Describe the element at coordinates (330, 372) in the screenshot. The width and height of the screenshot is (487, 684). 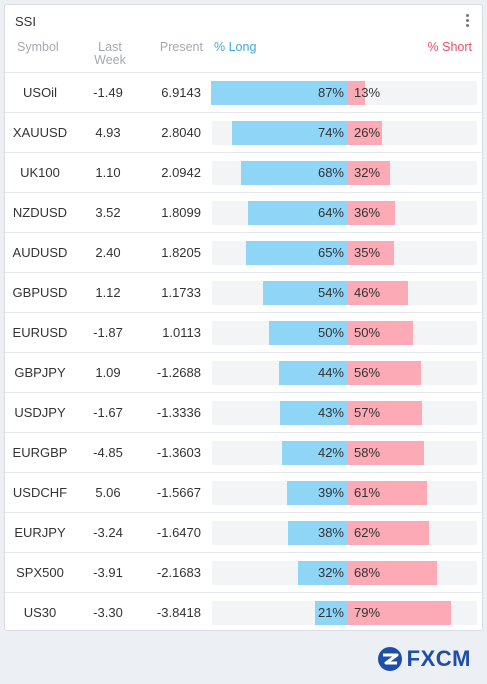
I see `long-percent-label: 44%` at that location.